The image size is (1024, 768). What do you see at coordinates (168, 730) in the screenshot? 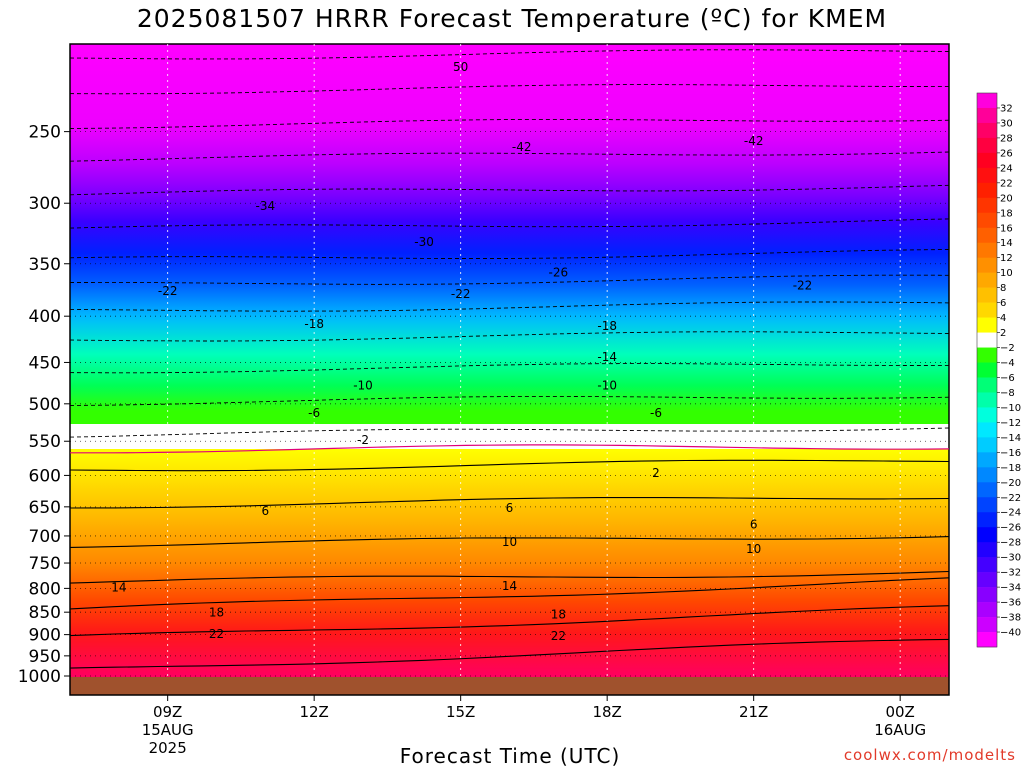
I see `x-tick-label: 15AUG` at bounding box center [168, 730].